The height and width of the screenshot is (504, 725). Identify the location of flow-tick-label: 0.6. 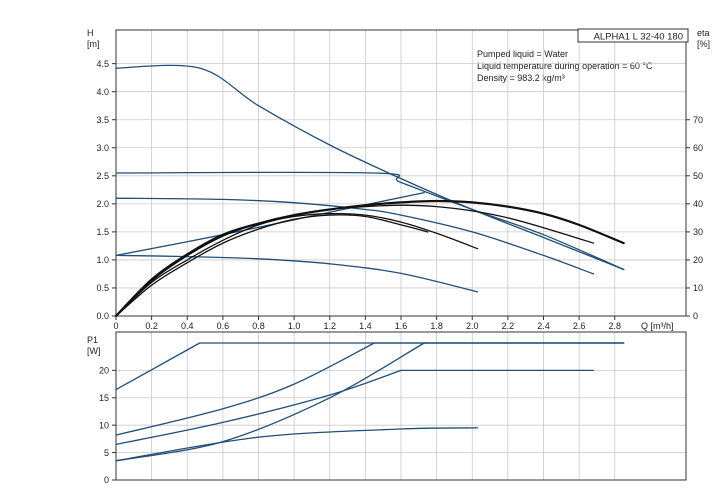
(223, 326).